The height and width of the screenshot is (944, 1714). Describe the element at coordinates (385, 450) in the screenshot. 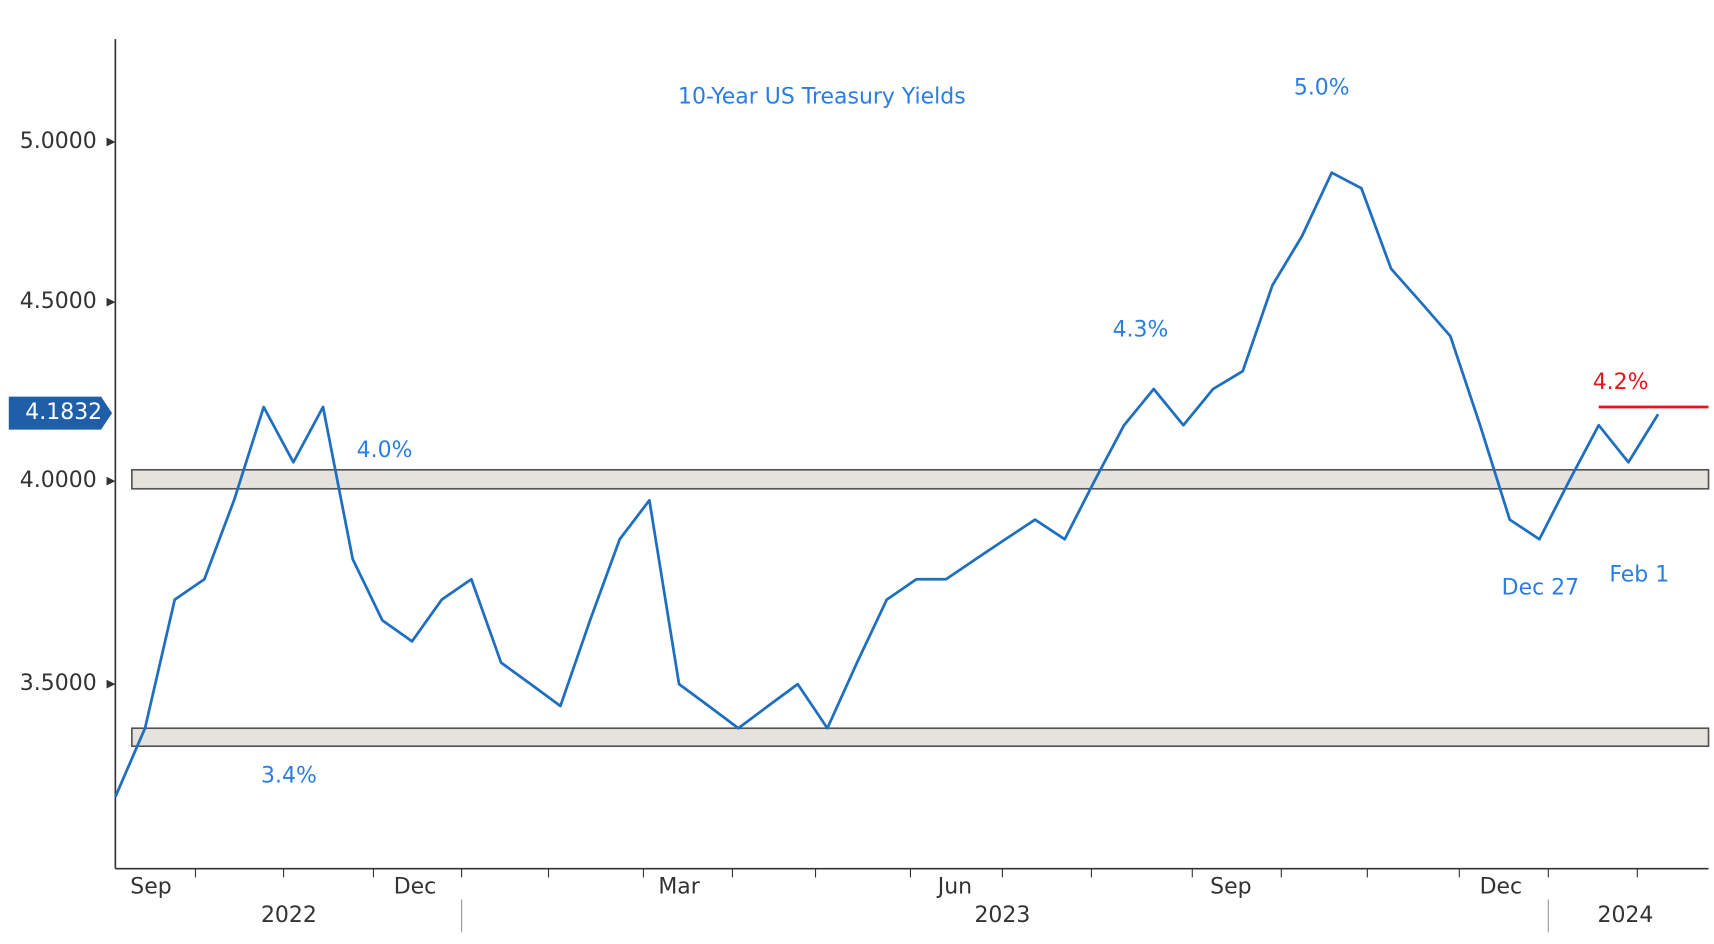

I see `annotation: 4.0%` at that location.